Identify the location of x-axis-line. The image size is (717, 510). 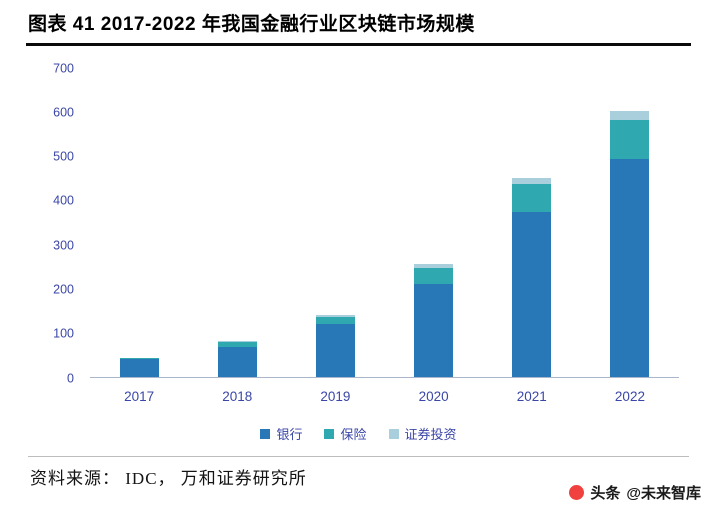
(384, 377).